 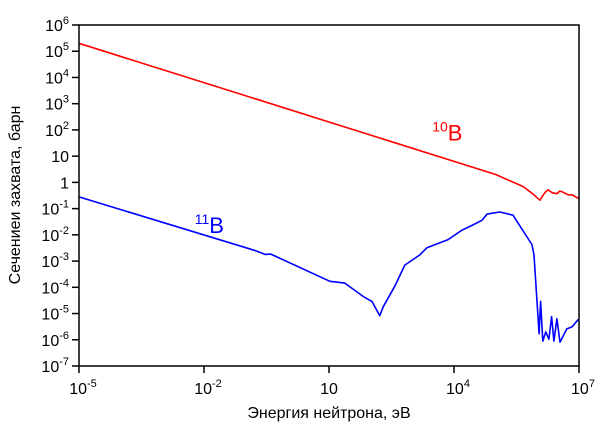 I want to click on x-tick-label-exponent: -5, so click(x=92, y=384).